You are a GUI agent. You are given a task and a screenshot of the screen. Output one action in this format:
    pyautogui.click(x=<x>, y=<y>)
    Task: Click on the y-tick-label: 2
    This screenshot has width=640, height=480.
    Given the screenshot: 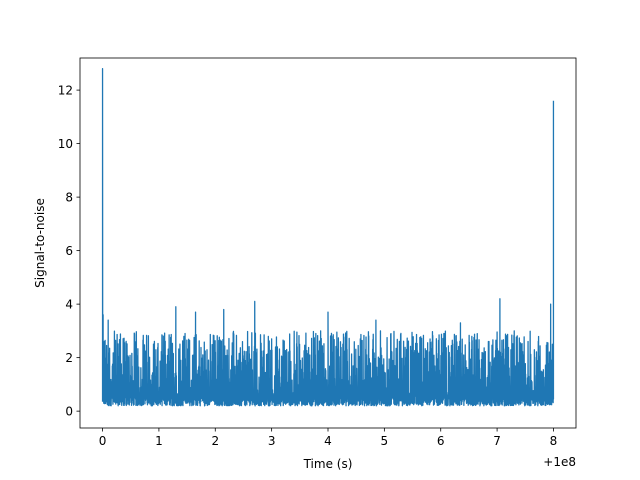 What is the action you would take?
    pyautogui.click(x=69, y=358)
    